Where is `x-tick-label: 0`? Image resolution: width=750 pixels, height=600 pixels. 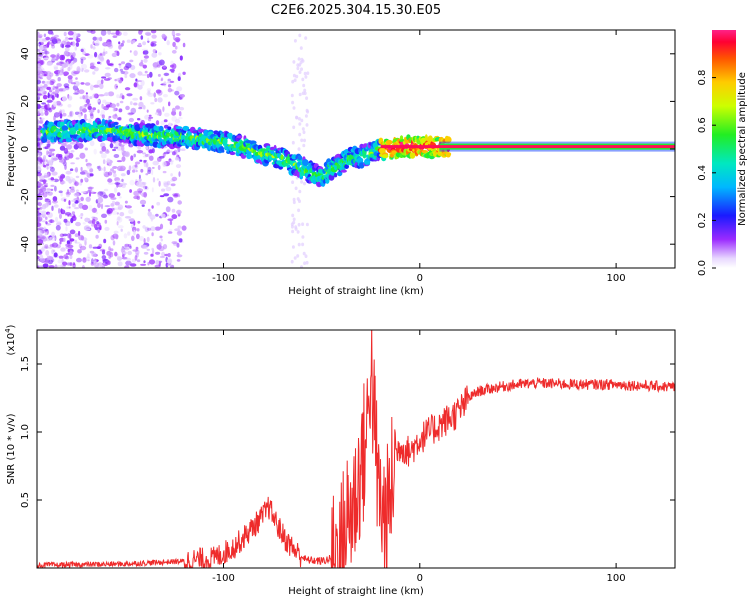 x-tick-label: 0 is located at coordinates (420, 578).